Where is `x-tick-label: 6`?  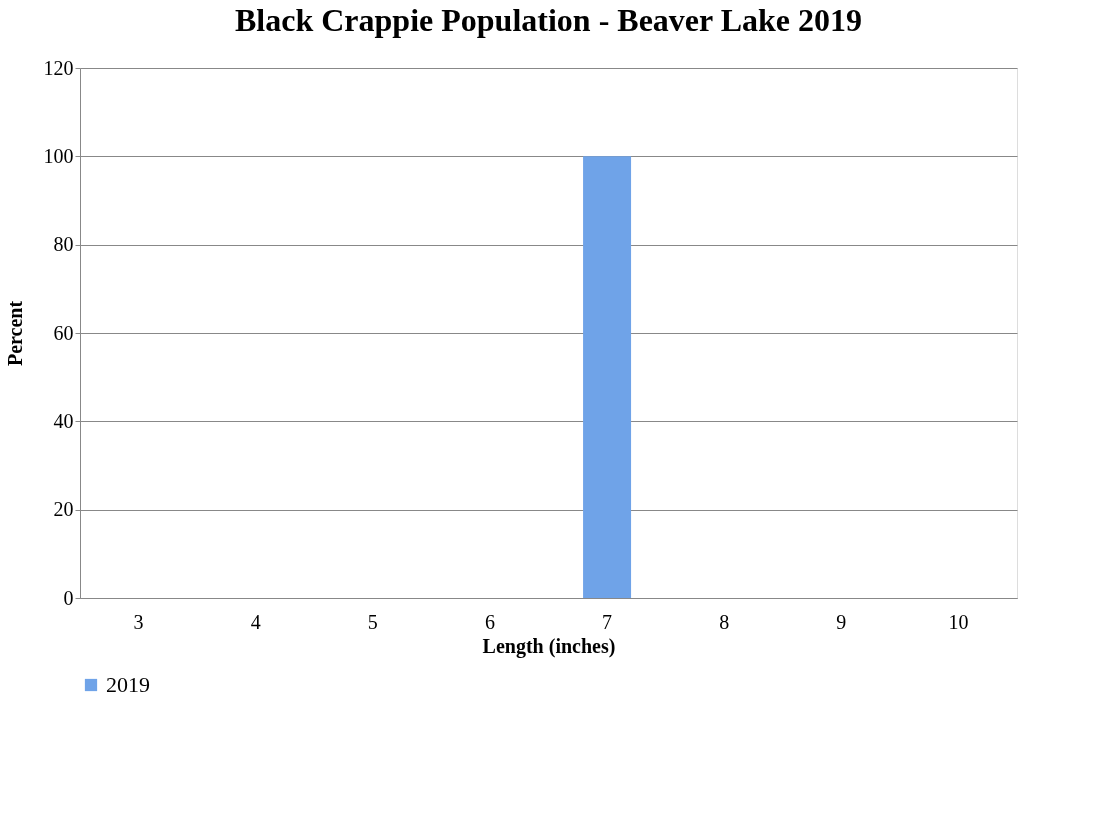
x-tick-label: 6 is located at coordinates (489, 621).